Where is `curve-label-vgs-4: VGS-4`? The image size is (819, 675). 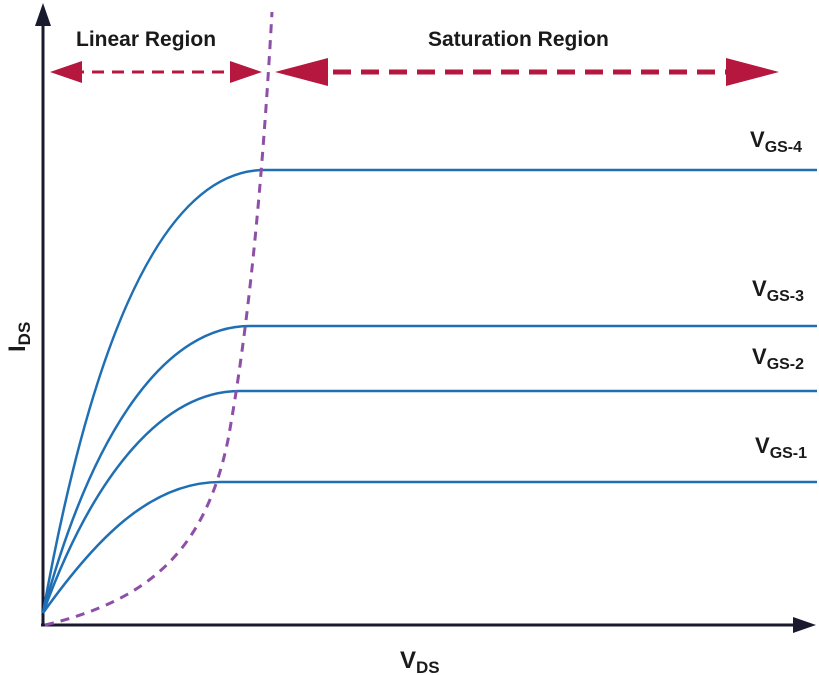
curve-label-vgs-4: VGS-4 is located at coordinates (776, 141).